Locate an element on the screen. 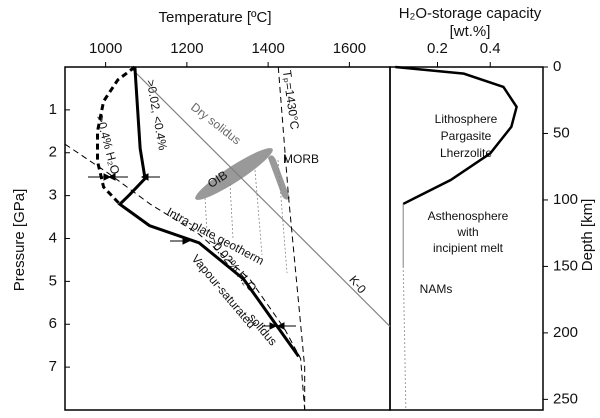 The width and height of the screenshot is (600, 418). y-axis-label: Depth [km] is located at coordinates (587, 235).